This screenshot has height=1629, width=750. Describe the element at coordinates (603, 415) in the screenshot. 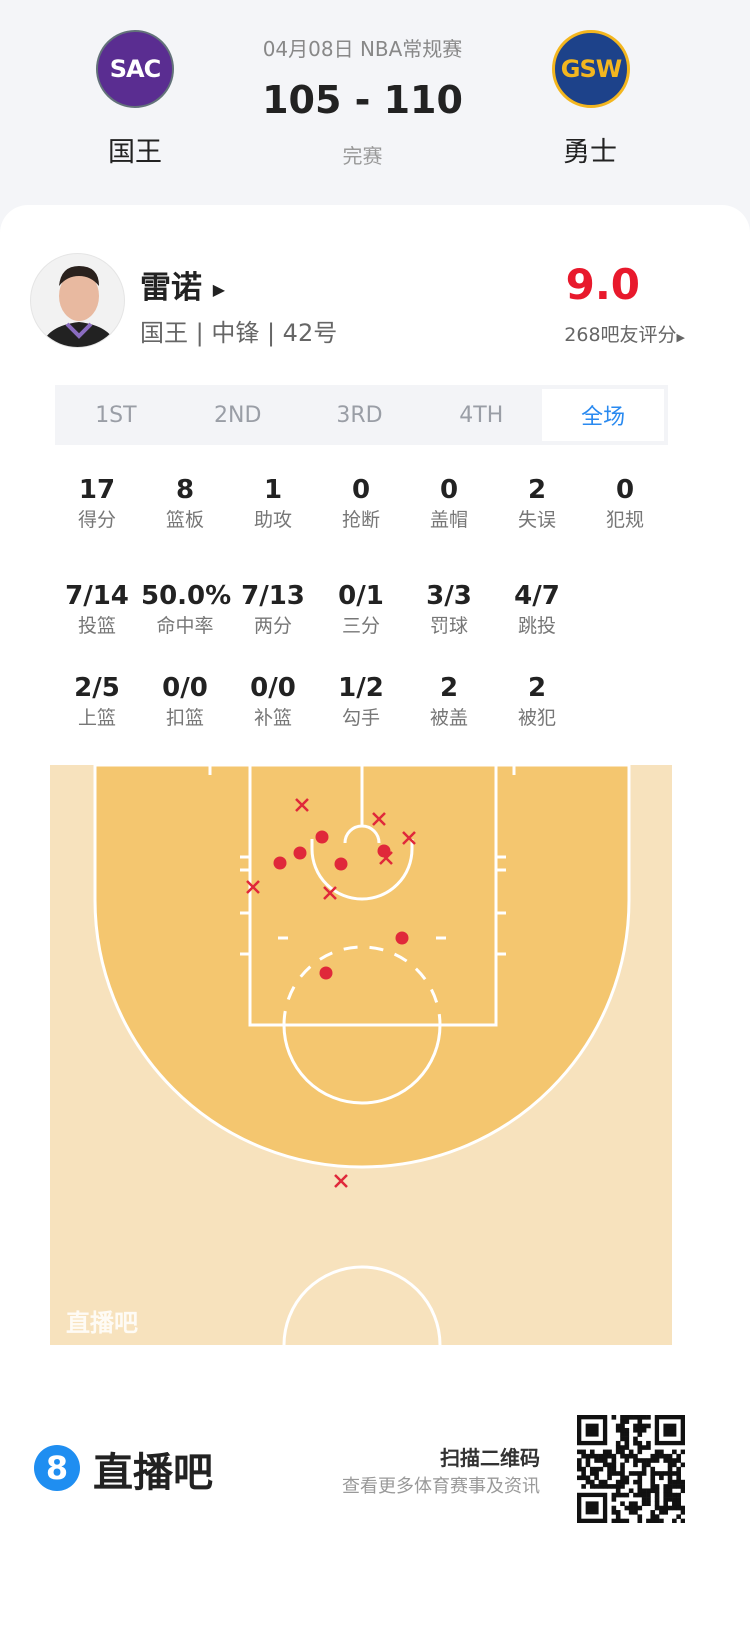

I see `tab-full-game: 全场` at that location.